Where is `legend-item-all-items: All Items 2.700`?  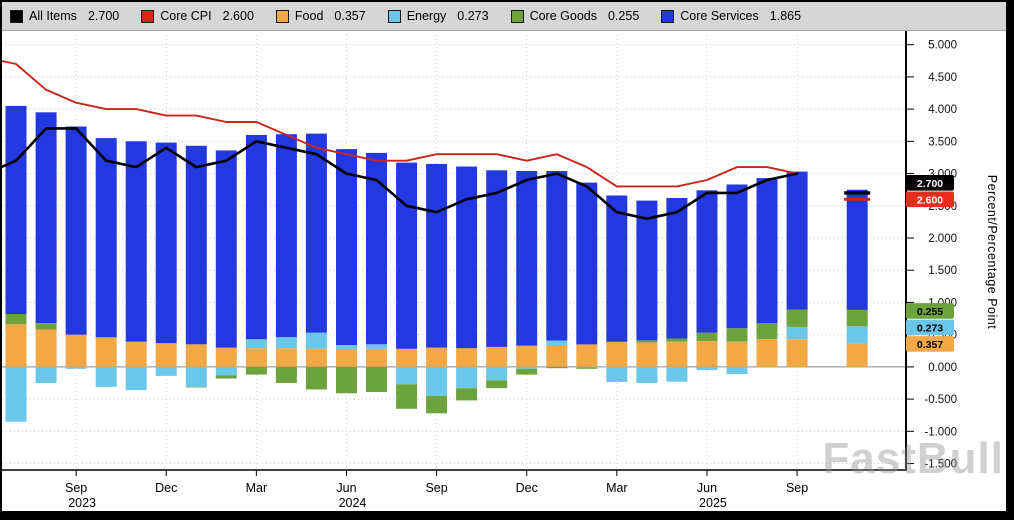 legend-item-all-items: All Items 2.700 is located at coordinates (64, 16).